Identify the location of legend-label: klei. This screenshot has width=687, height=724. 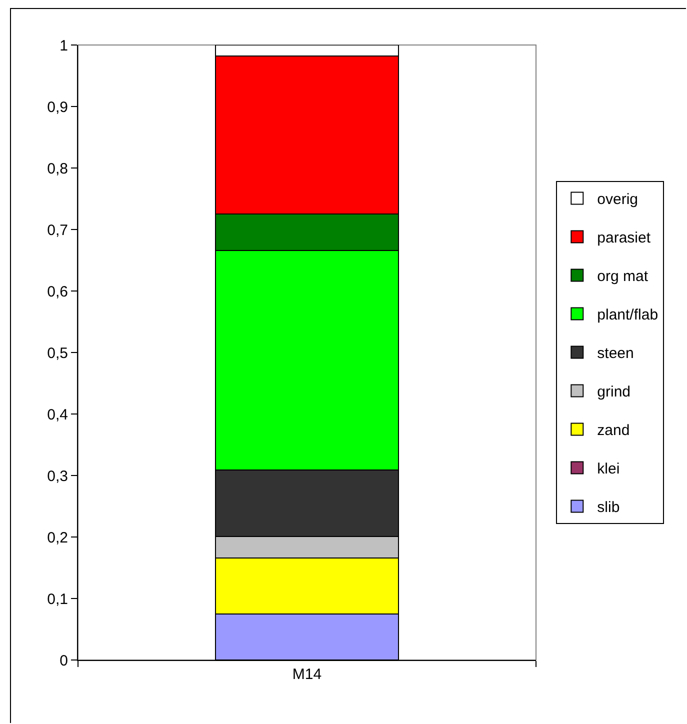
(608, 469).